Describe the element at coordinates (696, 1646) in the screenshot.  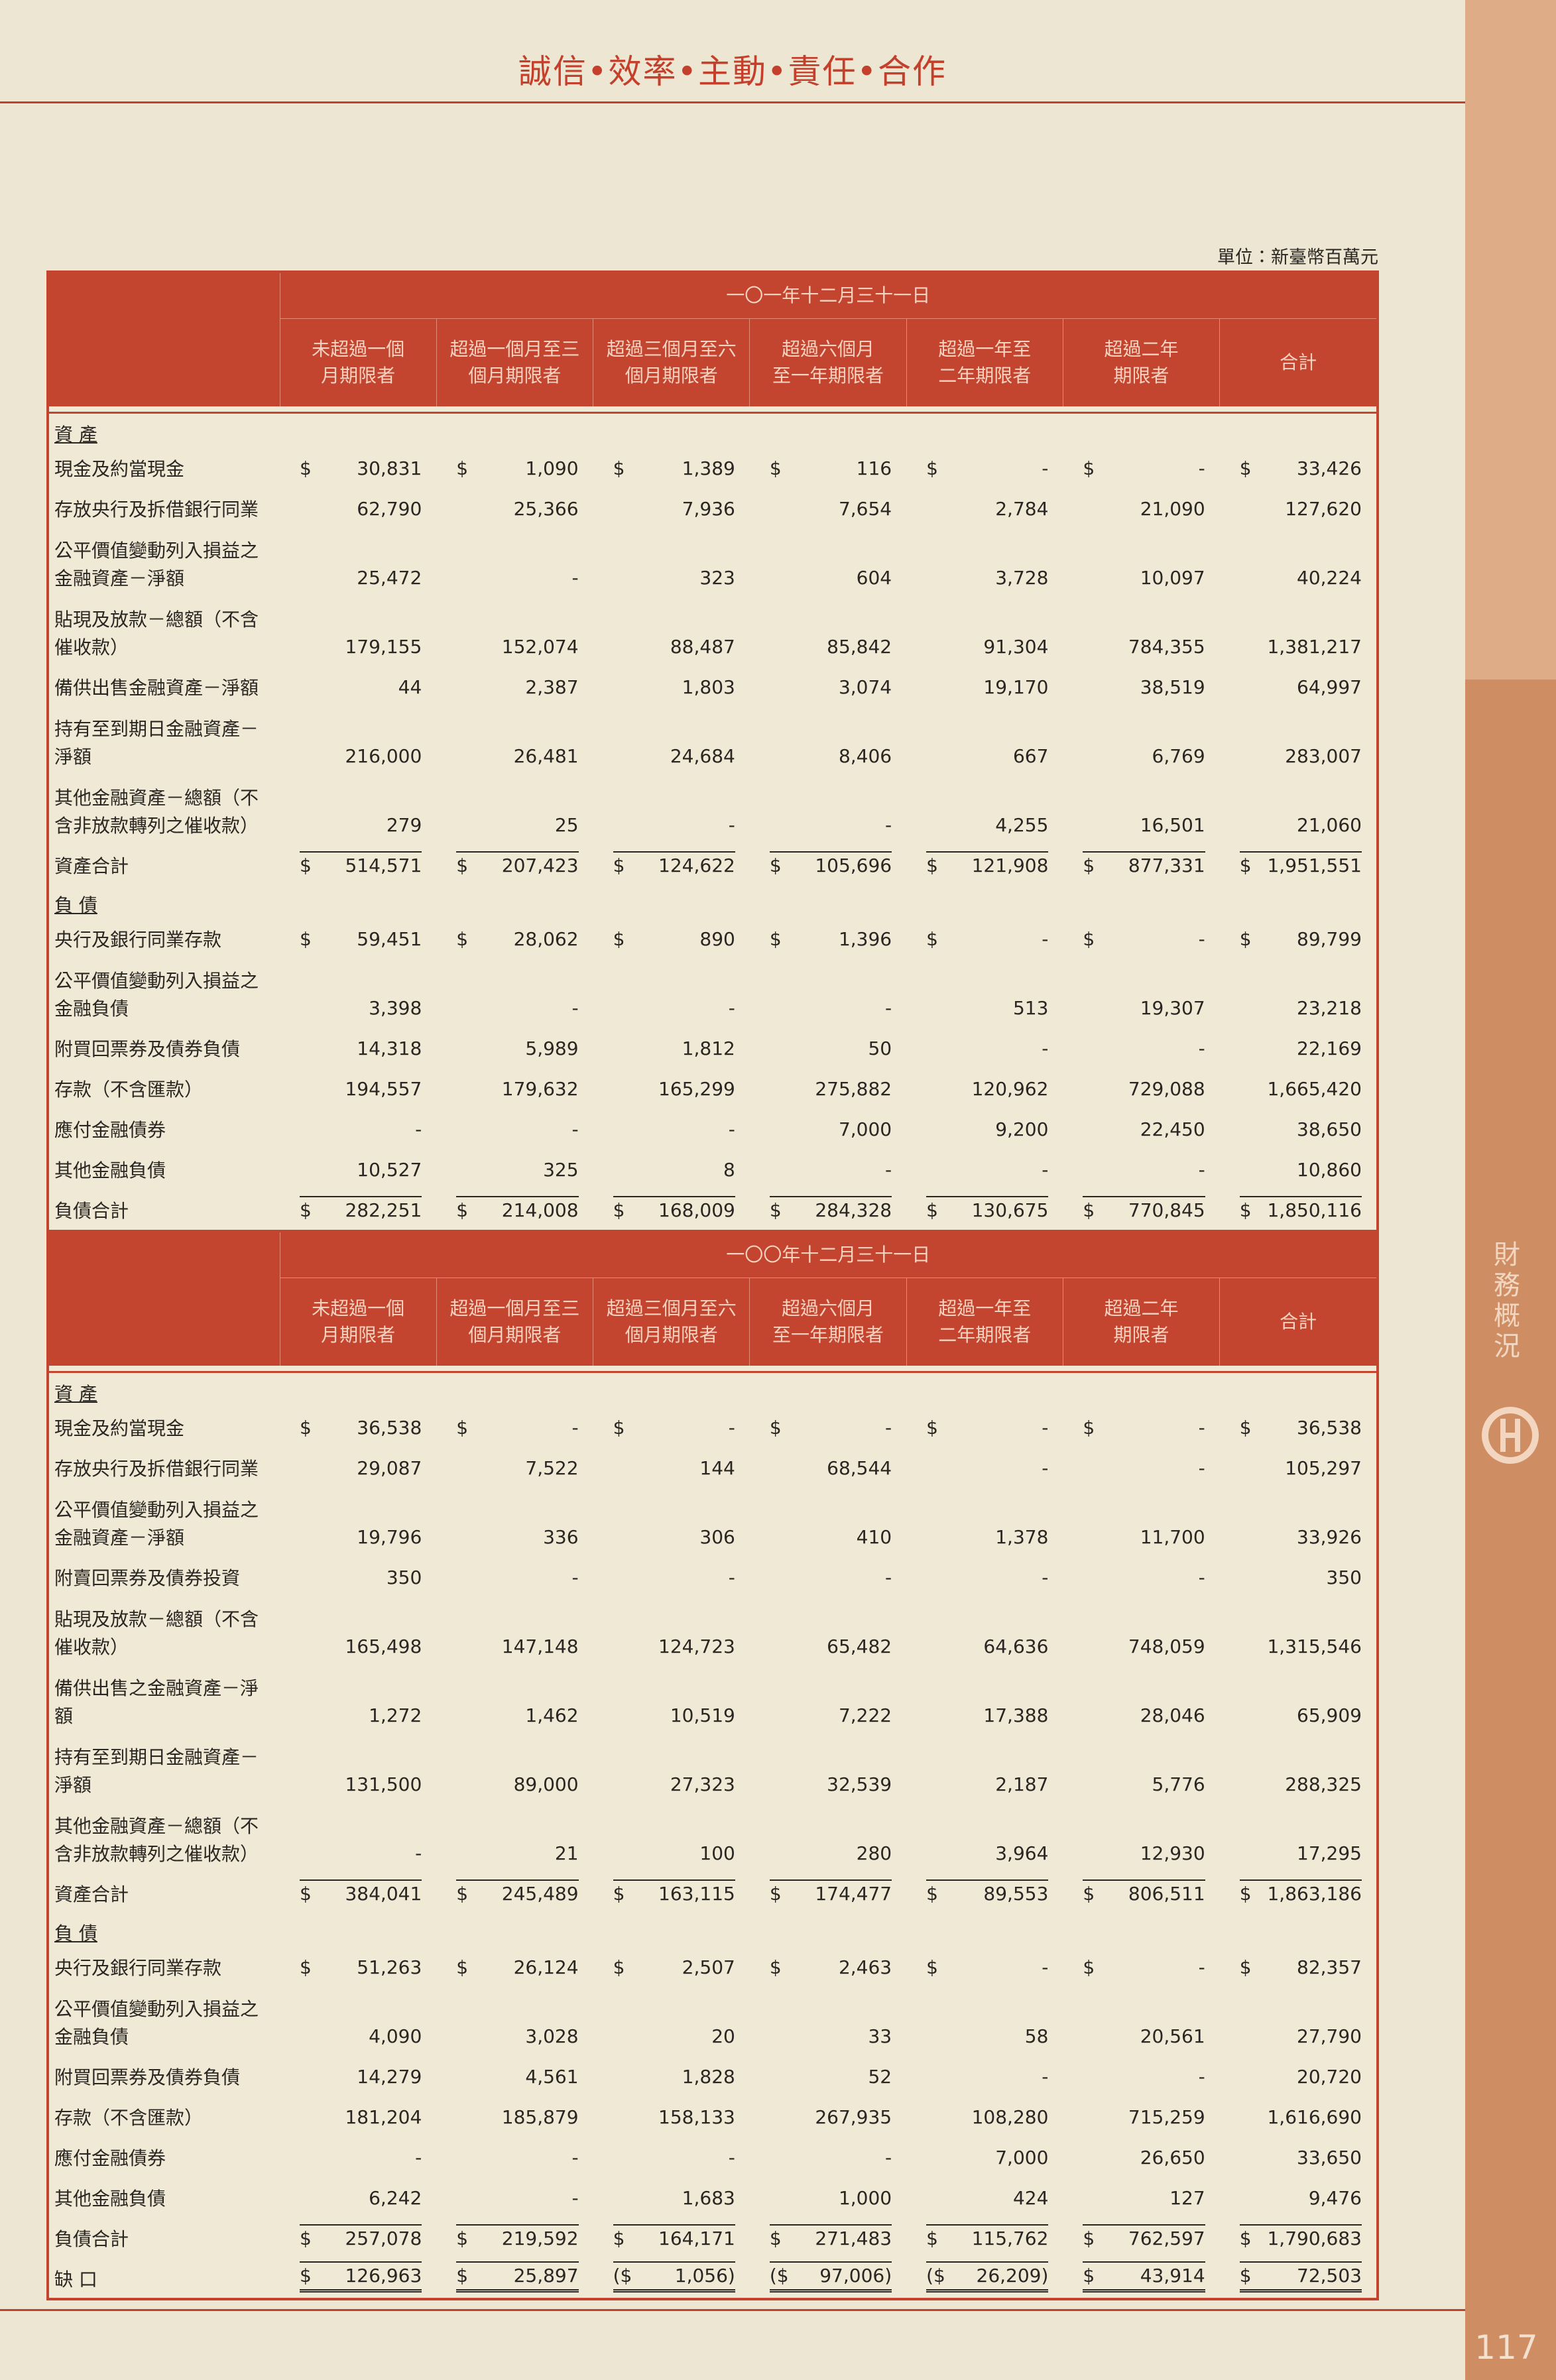
I see `amount: 124,723` at that location.